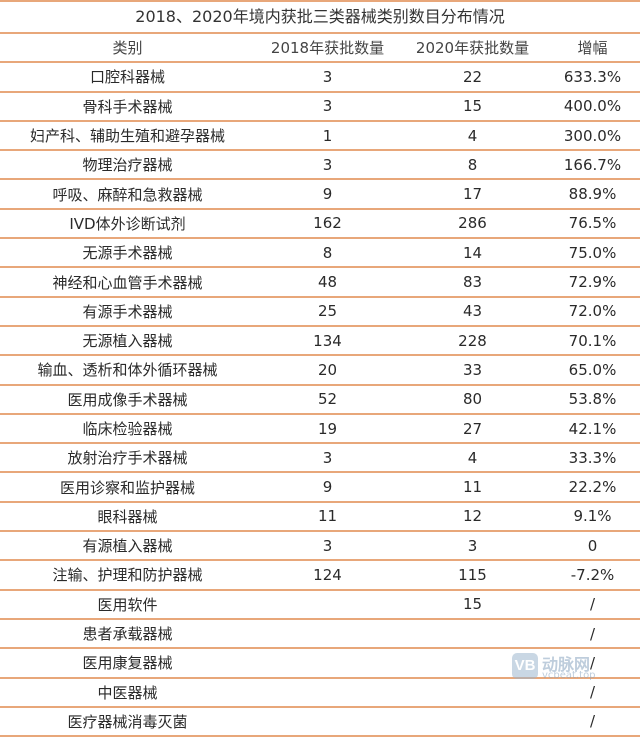  Describe the element at coordinates (592, 106) in the screenshot. I see `growth-cell: 400.0%` at that location.